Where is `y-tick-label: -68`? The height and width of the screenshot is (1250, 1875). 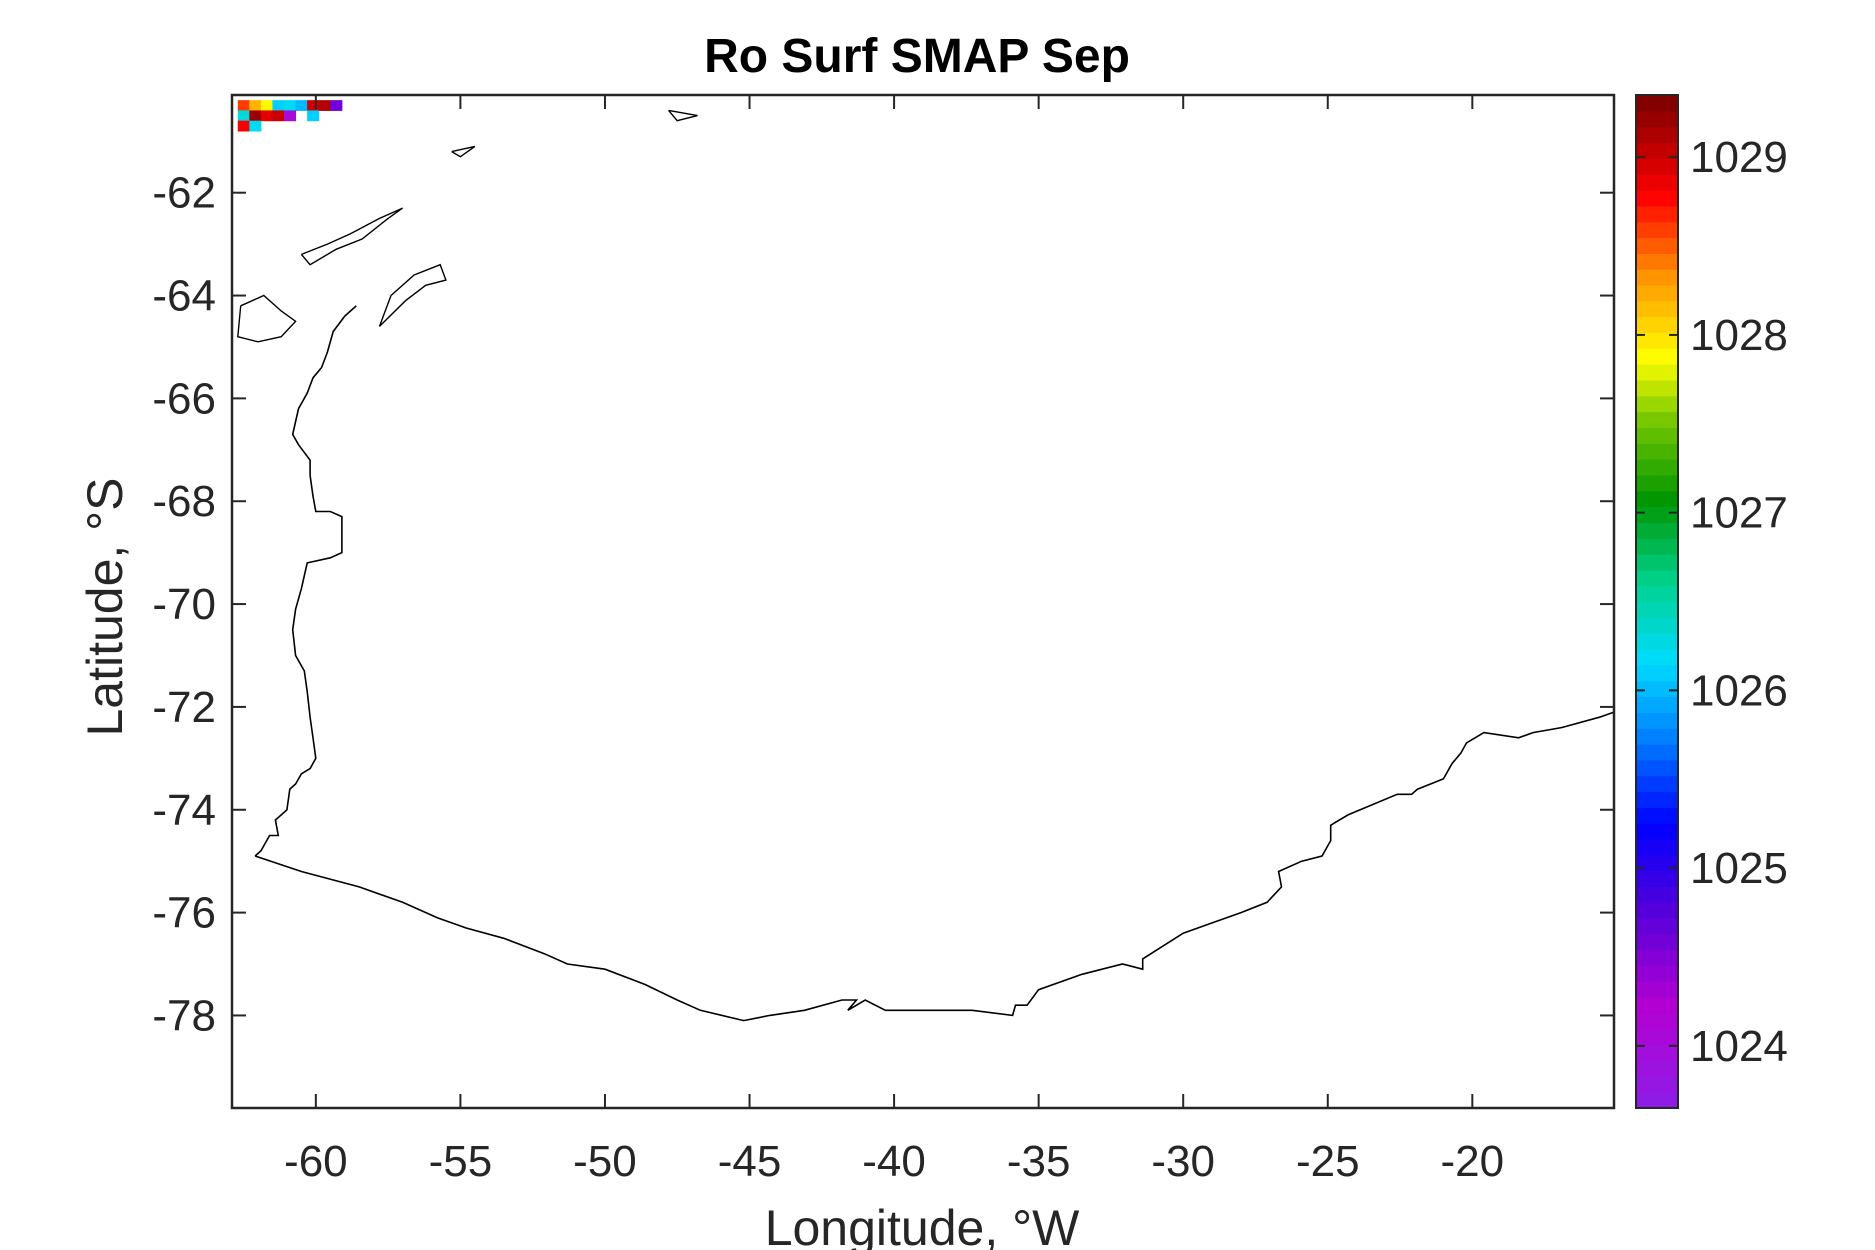
y-tick-label: -68 is located at coordinates (184, 501).